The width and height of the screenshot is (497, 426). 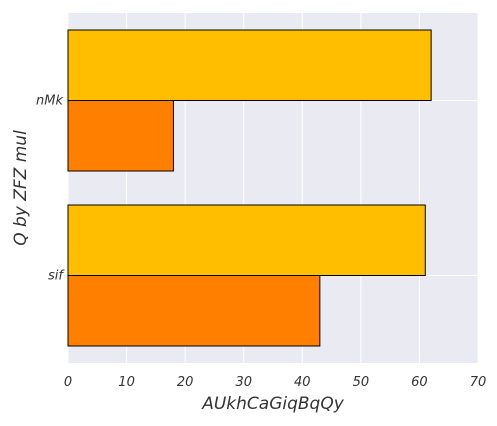 I want to click on x-tick-label: 30, so click(x=243, y=382).